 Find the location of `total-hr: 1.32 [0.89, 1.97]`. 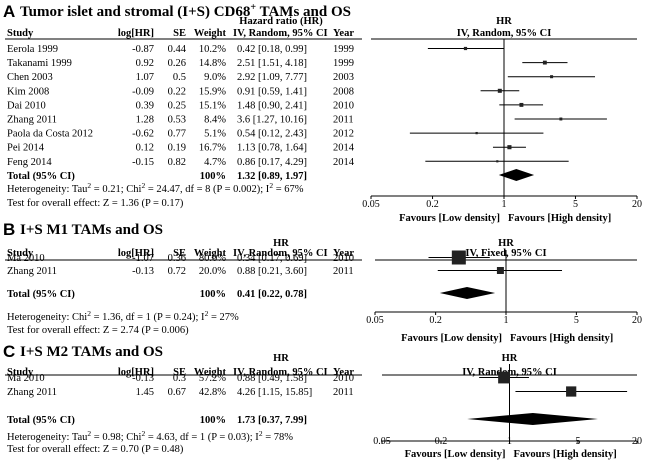

total-hr: 1.32 [0.89, 1.97] is located at coordinates (272, 176).